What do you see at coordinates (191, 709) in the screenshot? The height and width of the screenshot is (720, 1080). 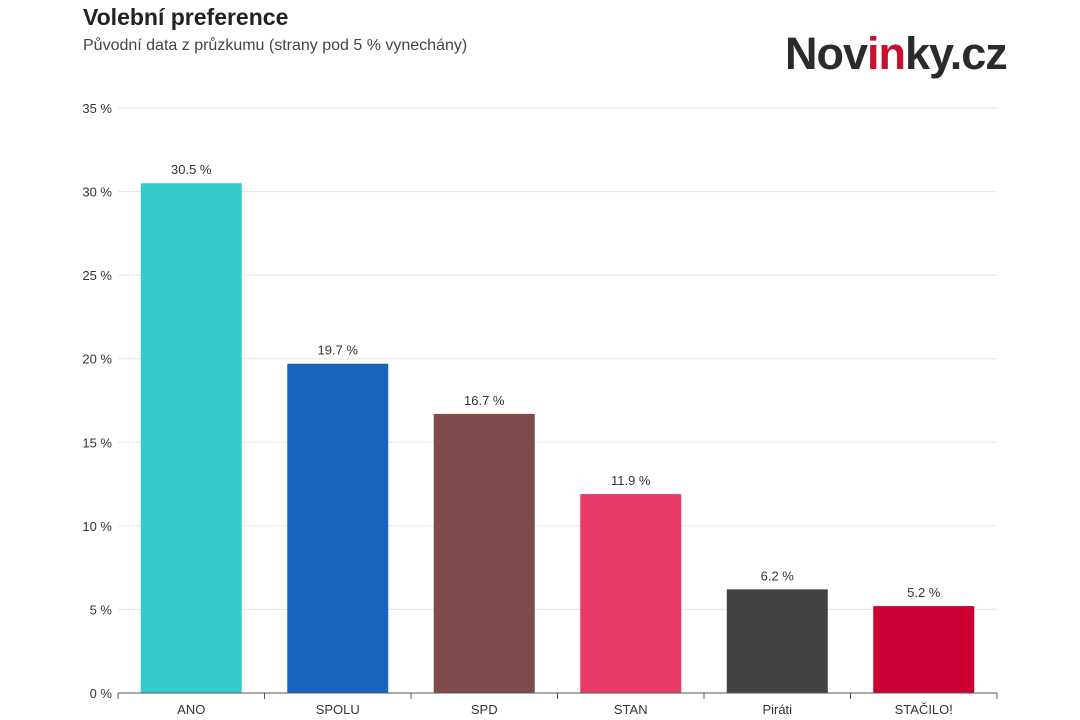 I see `x-category-label: ANO` at bounding box center [191, 709].